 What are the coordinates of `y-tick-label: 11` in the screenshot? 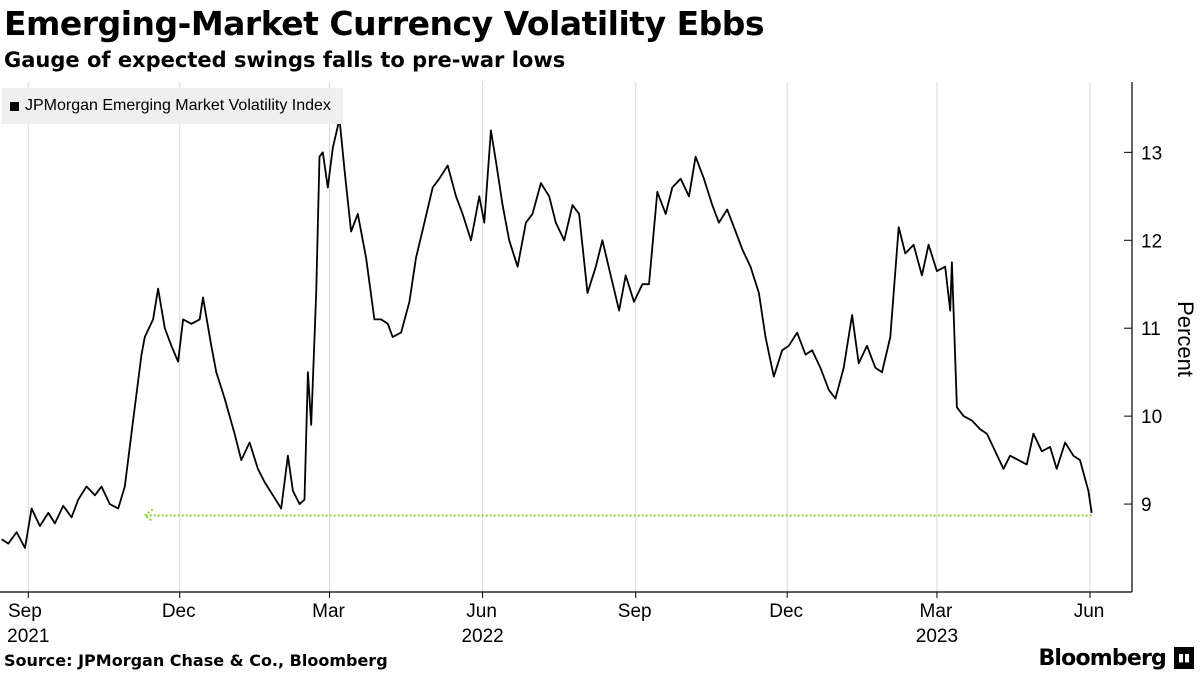 It's located at (1151, 329).